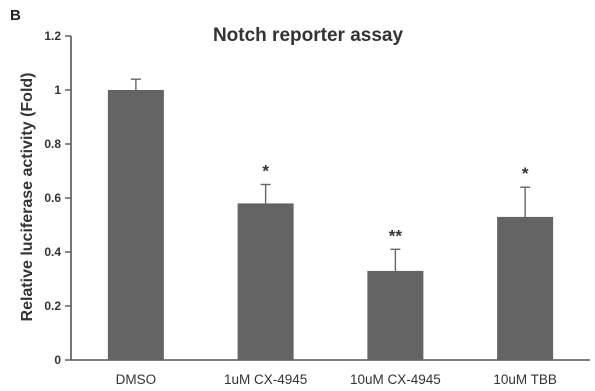 Image resolution: width=595 pixels, height=391 pixels. I want to click on significance-marker: **, so click(396, 235).